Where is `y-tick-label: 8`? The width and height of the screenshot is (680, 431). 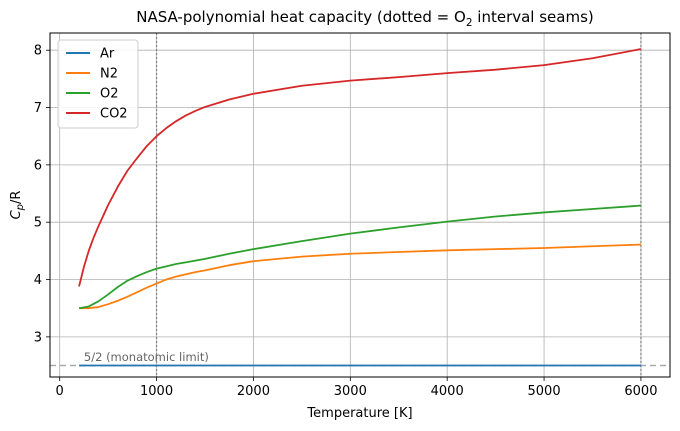
y-tick-label: 8 is located at coordinates (38, 51).